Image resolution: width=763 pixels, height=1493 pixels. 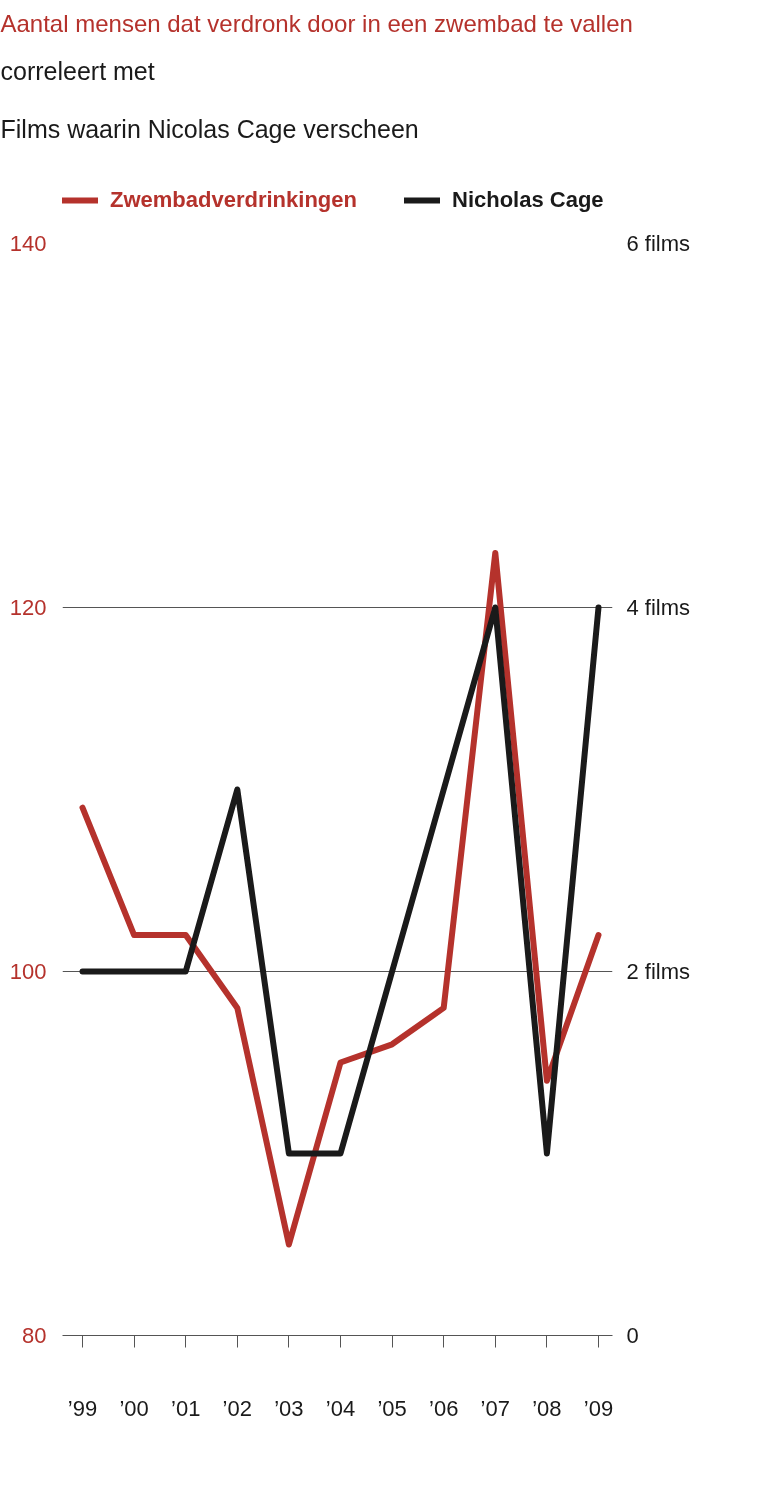 I want to click on x-tick-label: ’01, so click(x=186, y=1408).